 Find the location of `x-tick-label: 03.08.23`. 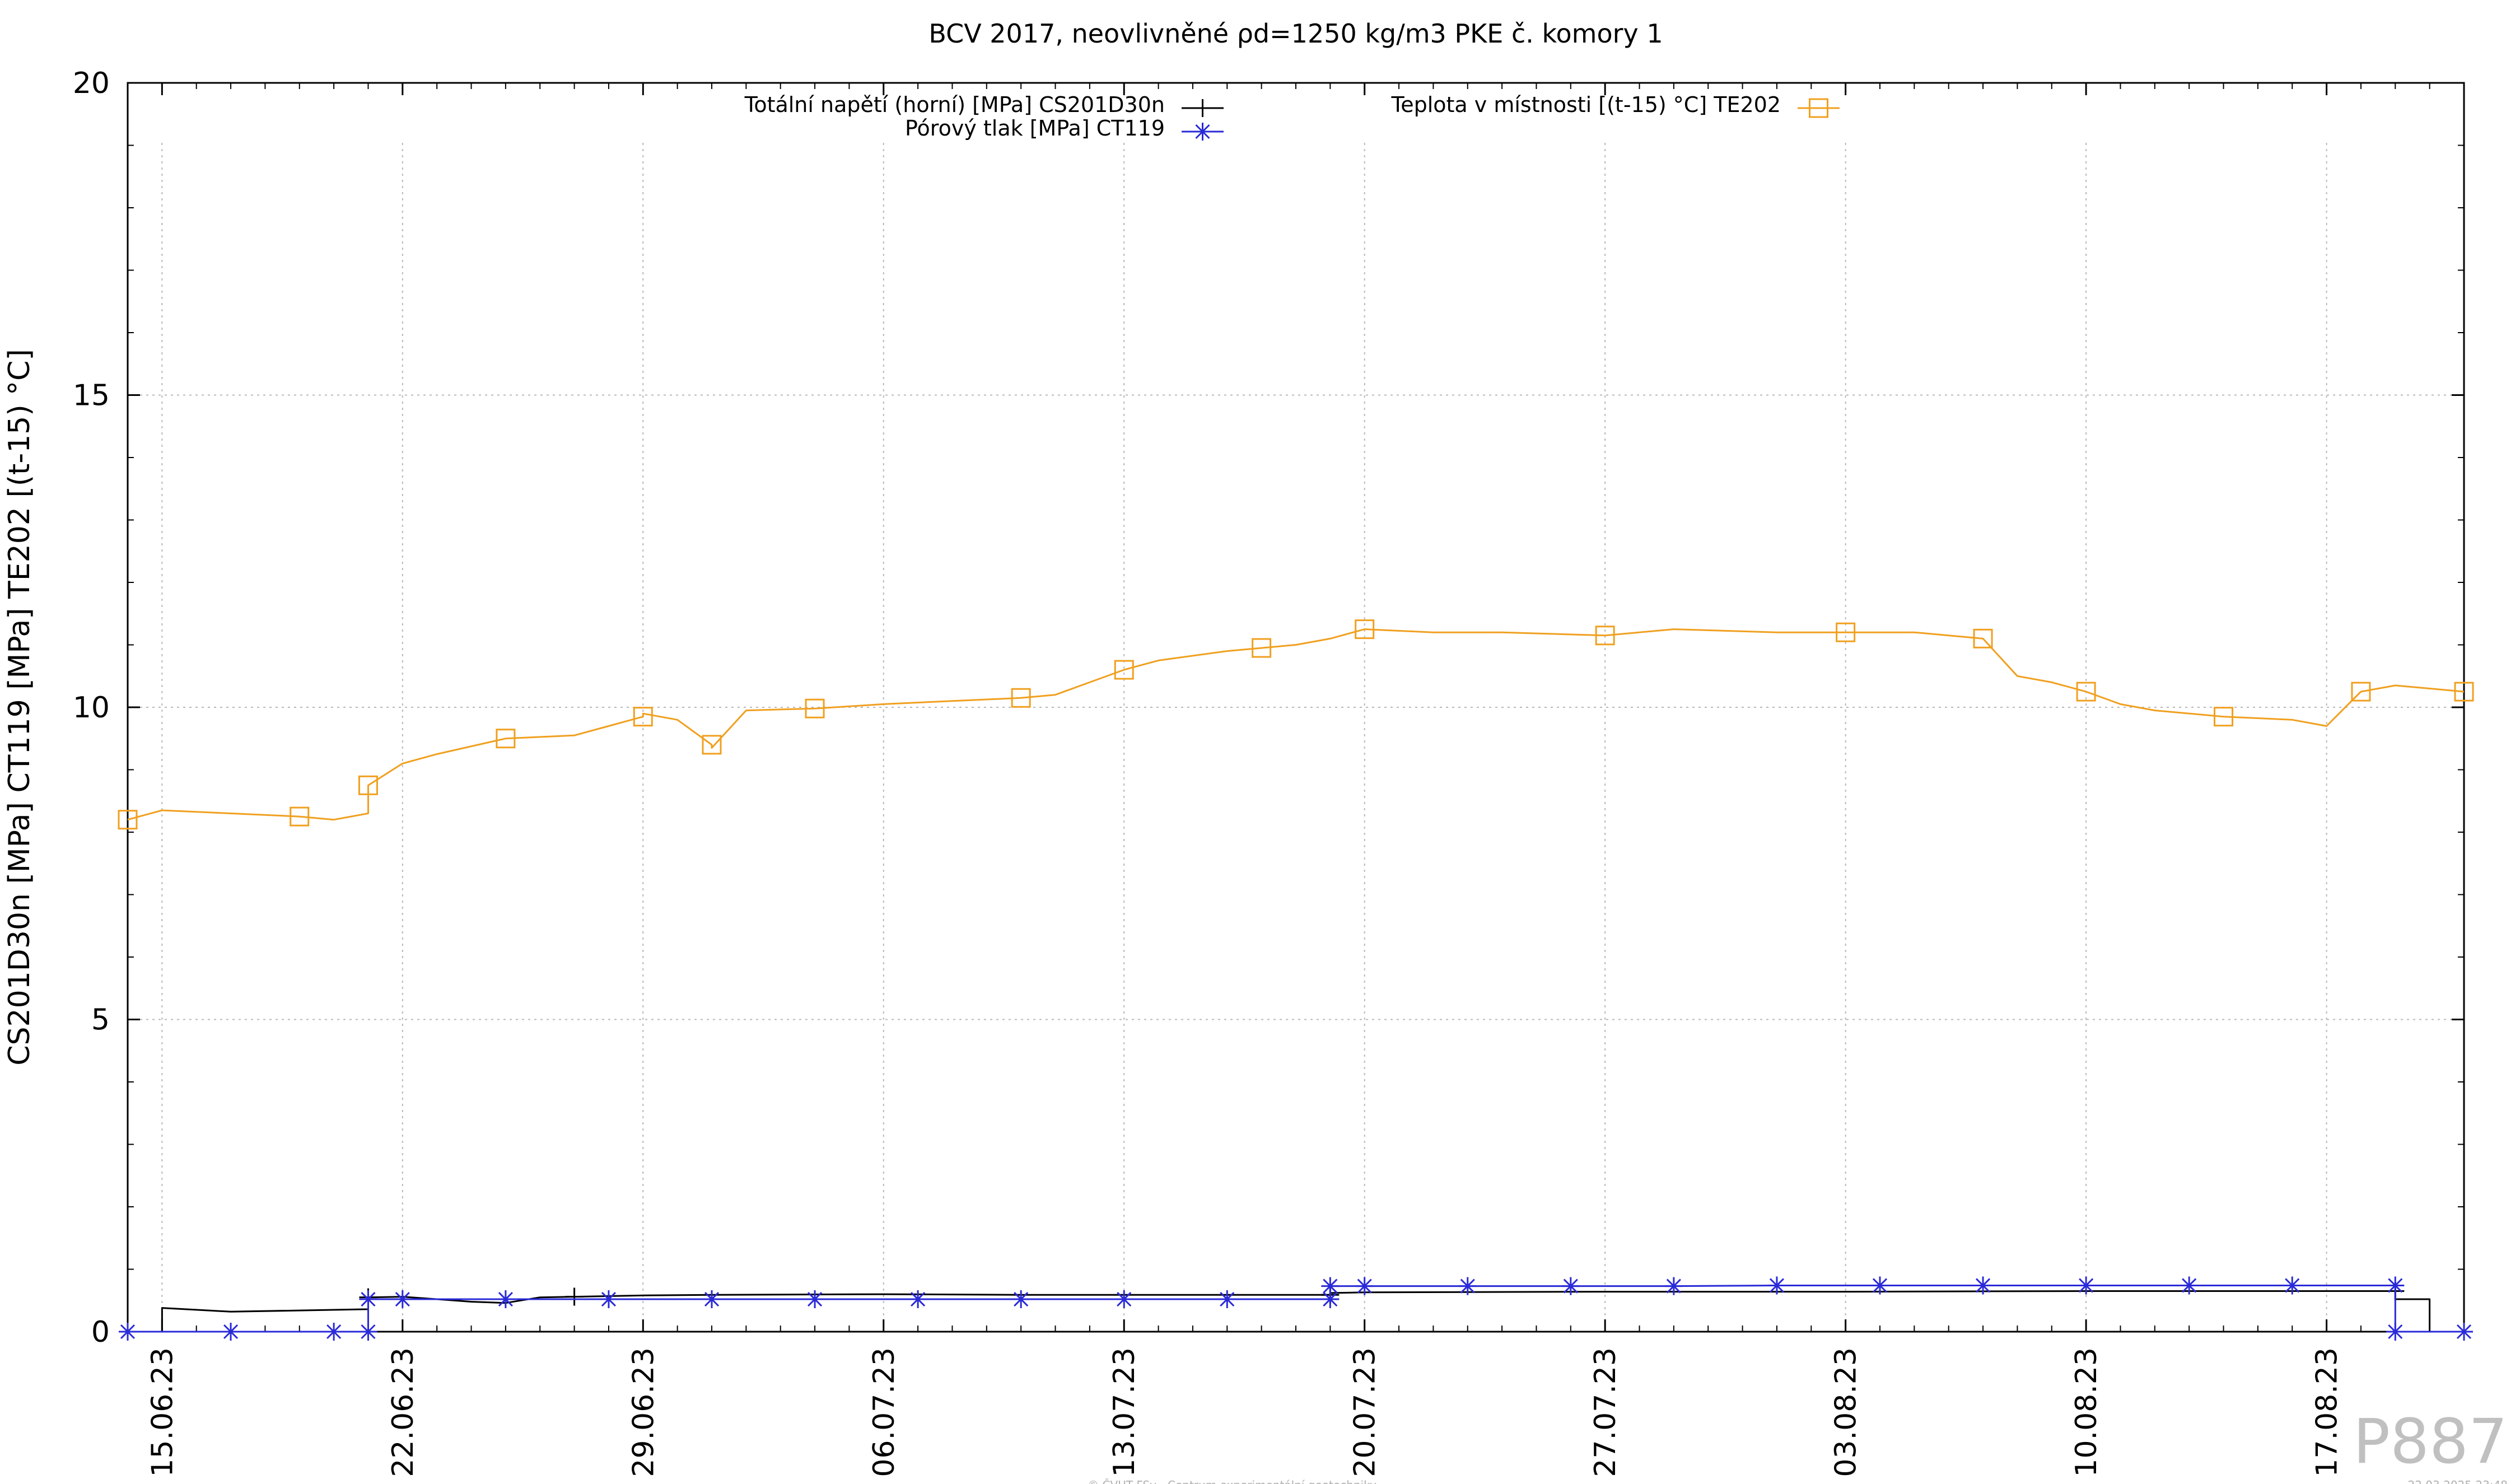

x-tick-label: 03.08.23 is located at coordinates (1847, 1412).